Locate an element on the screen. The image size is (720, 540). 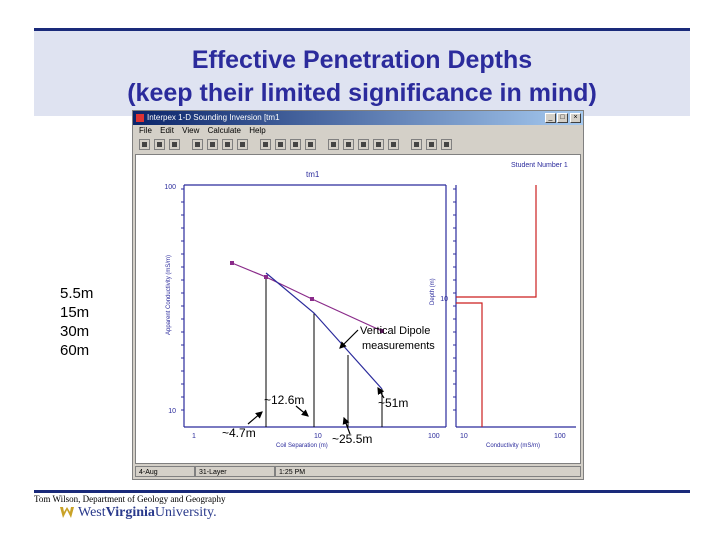
graph-icon is located at coordinates (393, 144).